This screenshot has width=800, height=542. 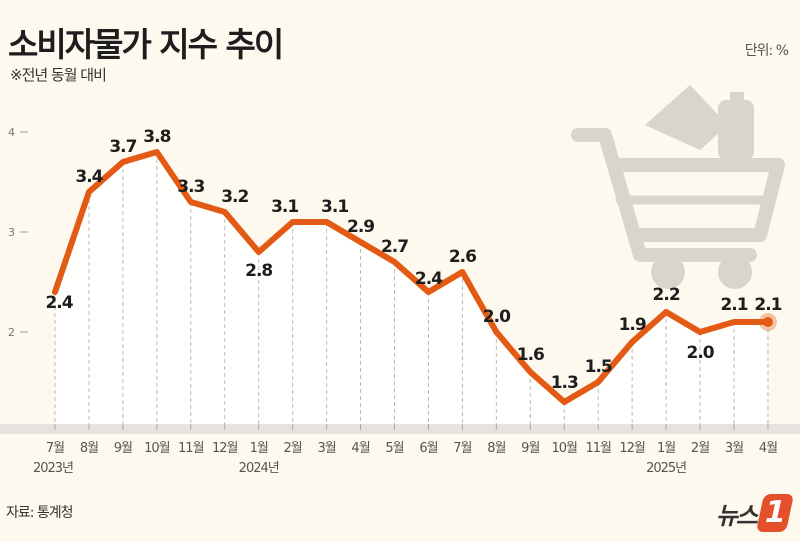 I want to click on x-tick-label: 5월, so click(x=394, y=448).